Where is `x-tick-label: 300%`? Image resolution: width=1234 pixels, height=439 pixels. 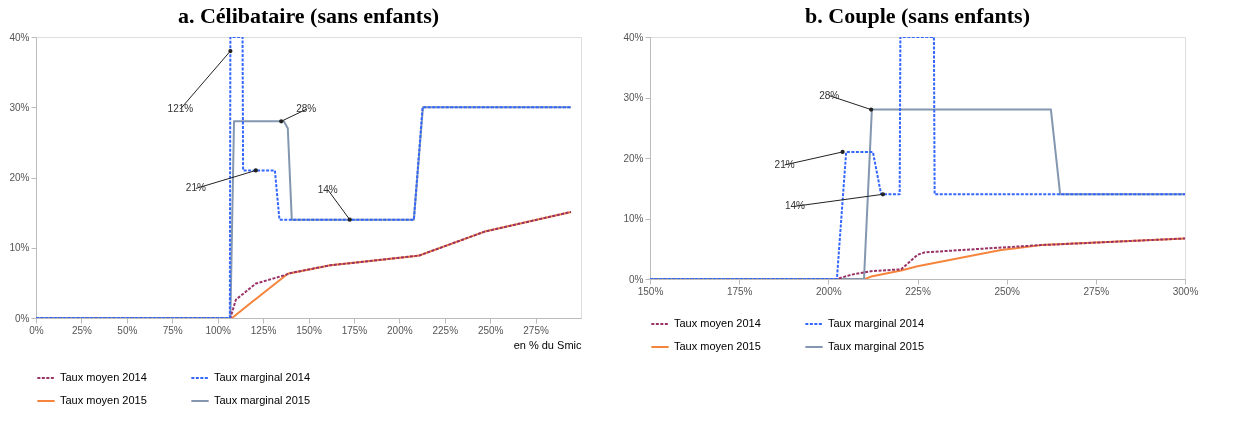 x-tick-label: 300% is located at coordinates (1185, 291).